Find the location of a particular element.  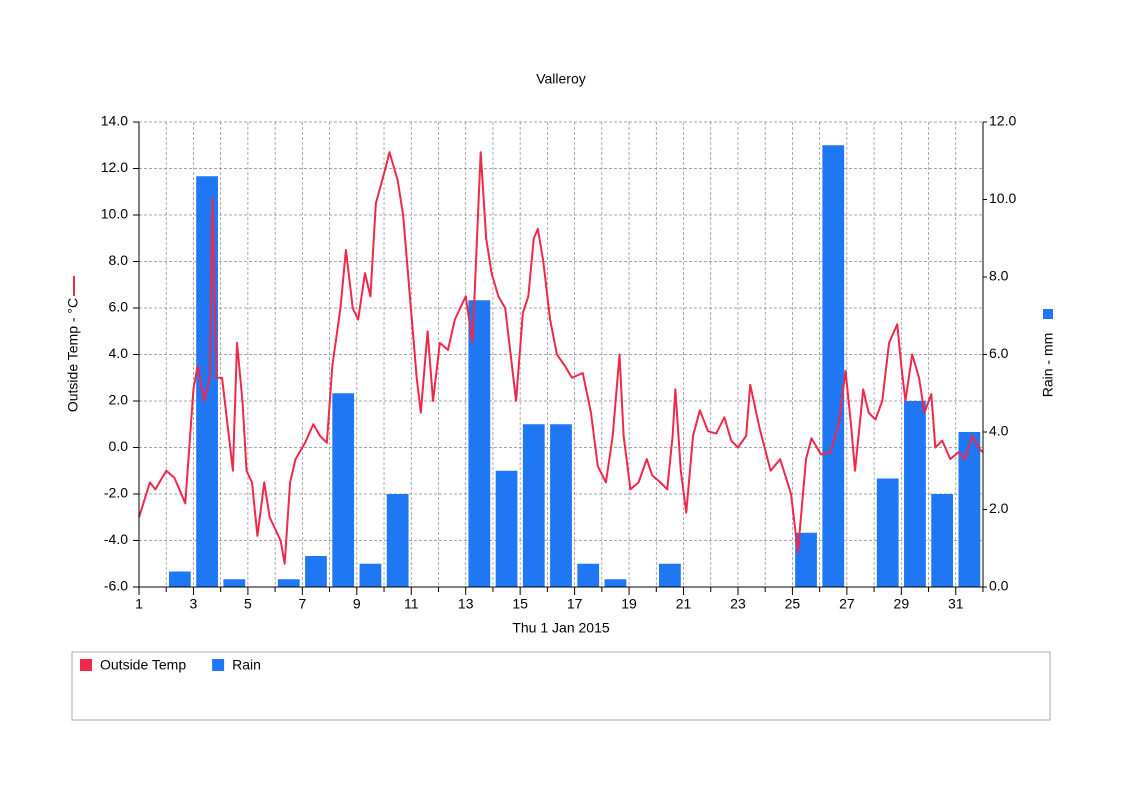

y-tick-label: 0.0 is located at coordinates (119, 446).